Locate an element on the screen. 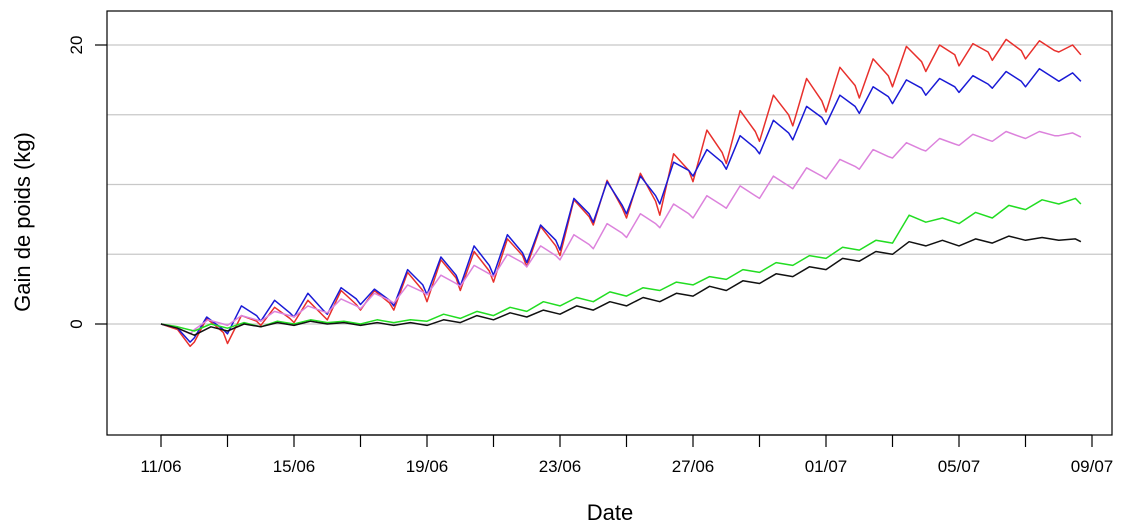 The image size is (1124, 529). y-tick-label: 20 is located at coordinates (76, 45).